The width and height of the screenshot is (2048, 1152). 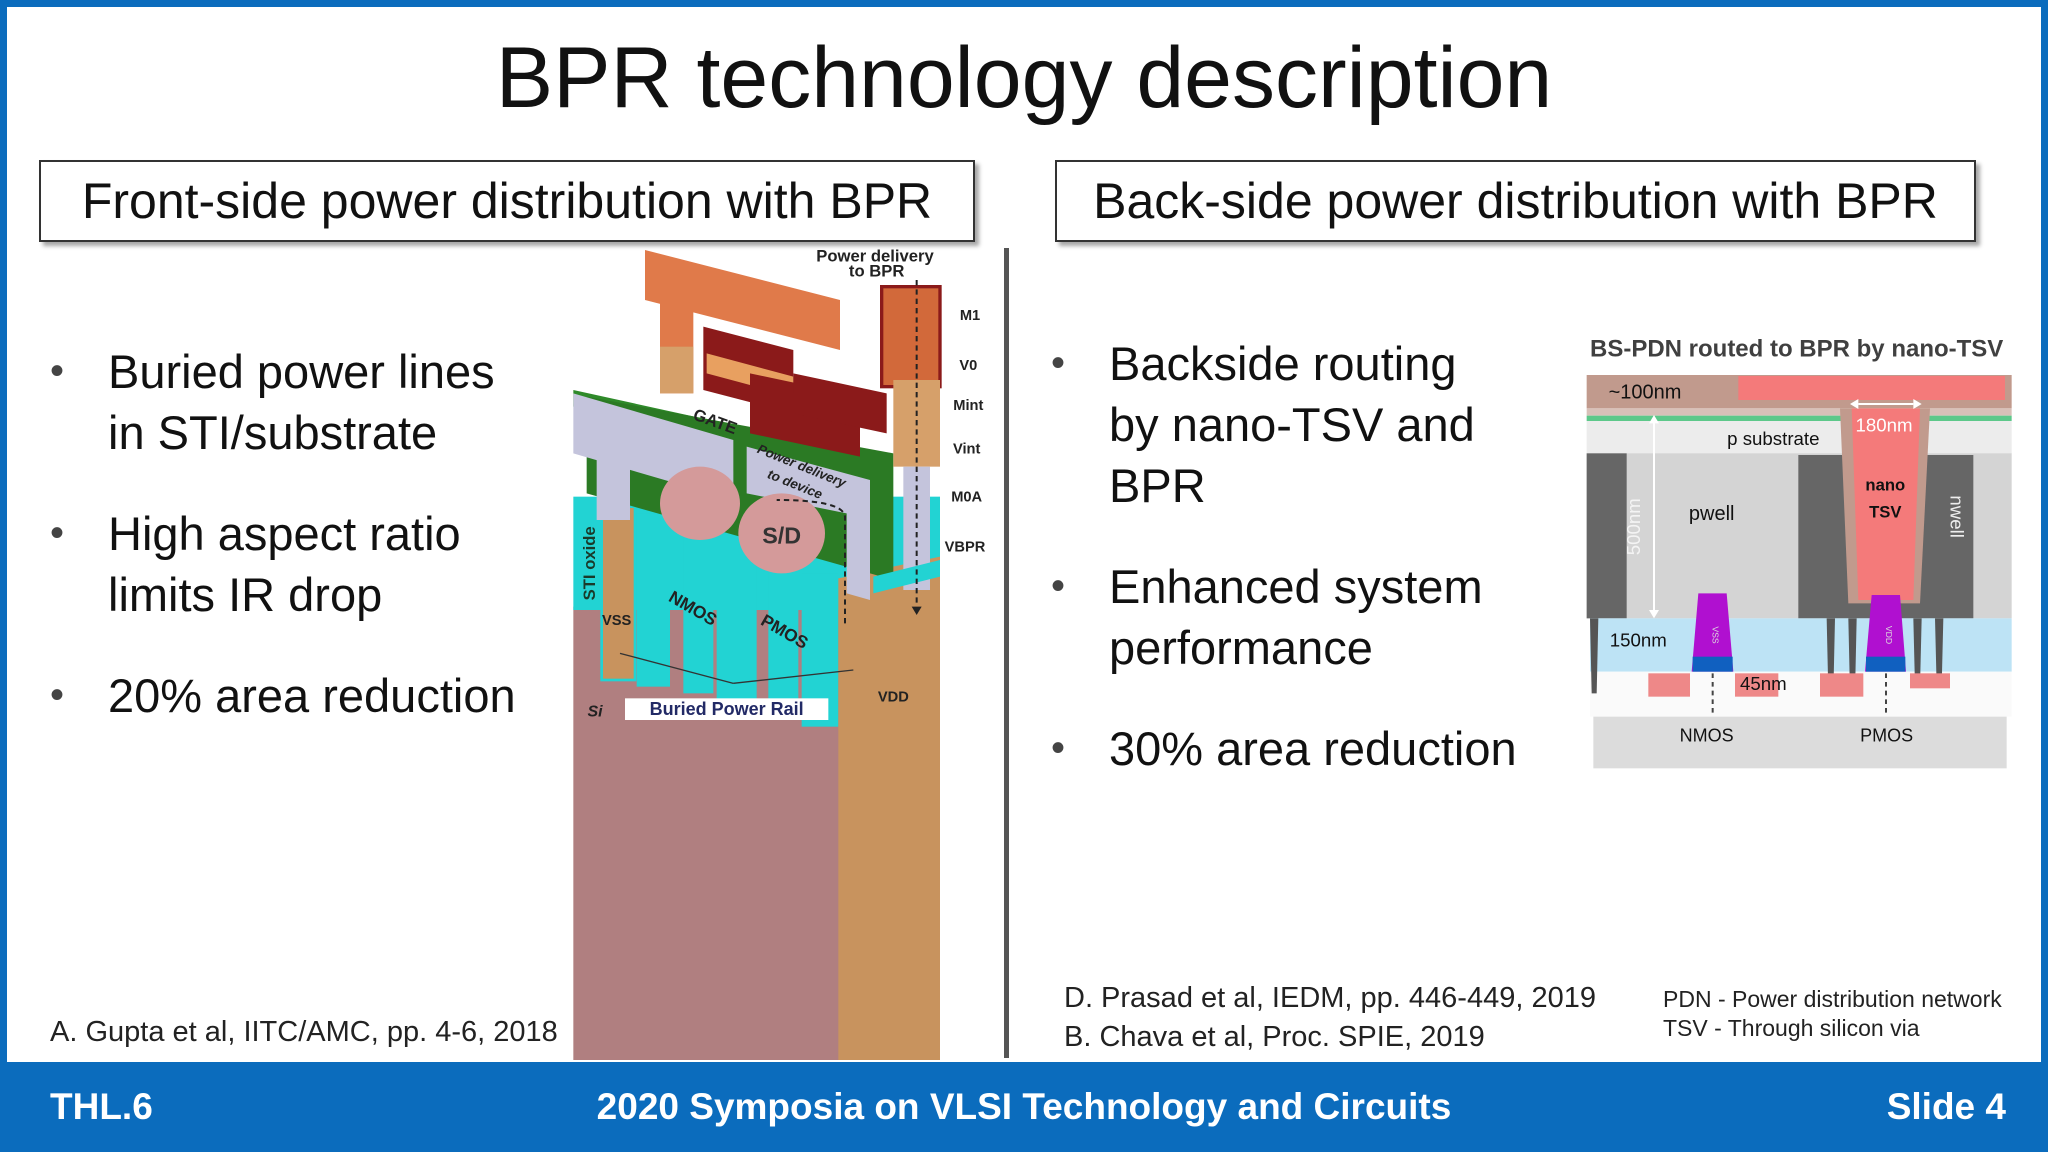 I want to click on dielectric-band, so click(x=1799, y=412).